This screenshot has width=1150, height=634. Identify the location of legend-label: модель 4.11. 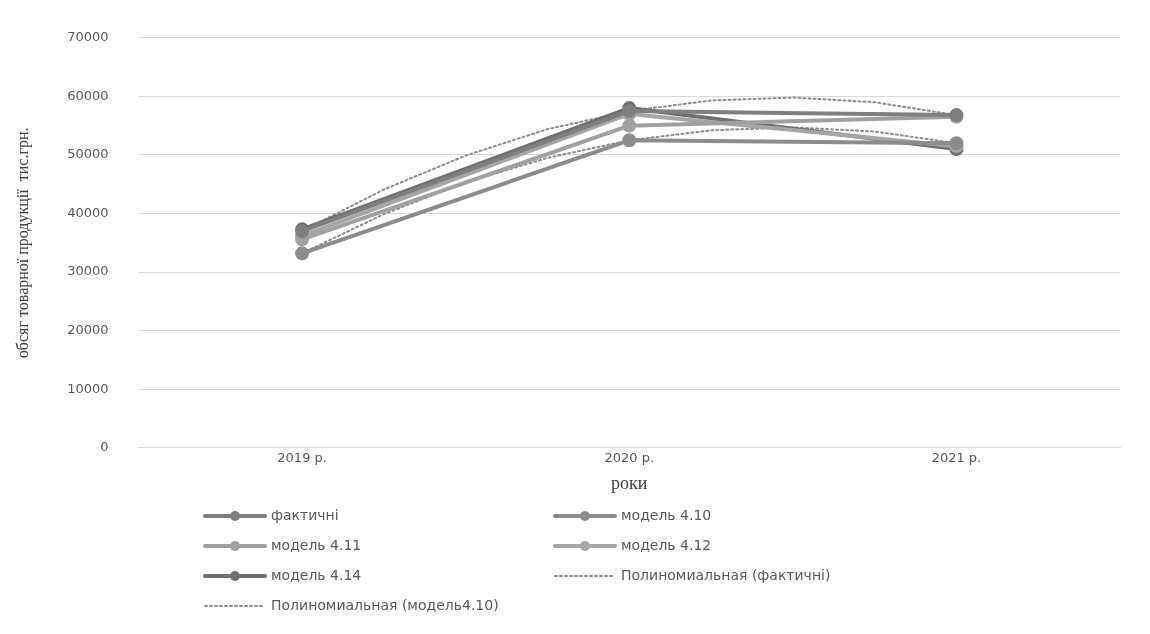
(316, 544).